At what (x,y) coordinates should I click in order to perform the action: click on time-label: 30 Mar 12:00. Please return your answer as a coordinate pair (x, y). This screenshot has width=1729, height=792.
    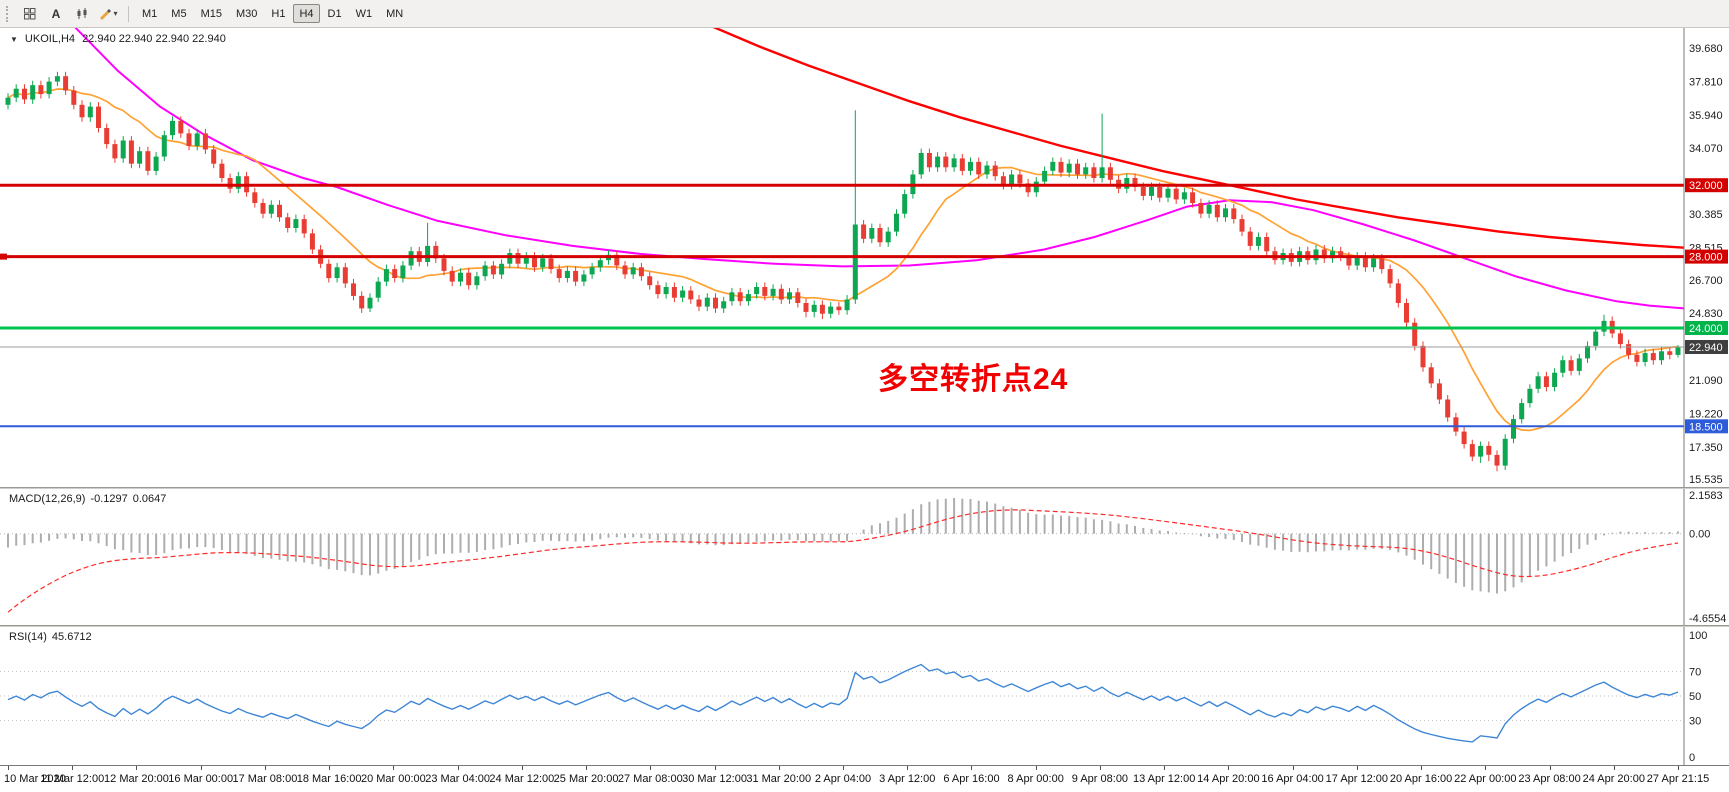
    Looking at the image, I should click on (714, 779).